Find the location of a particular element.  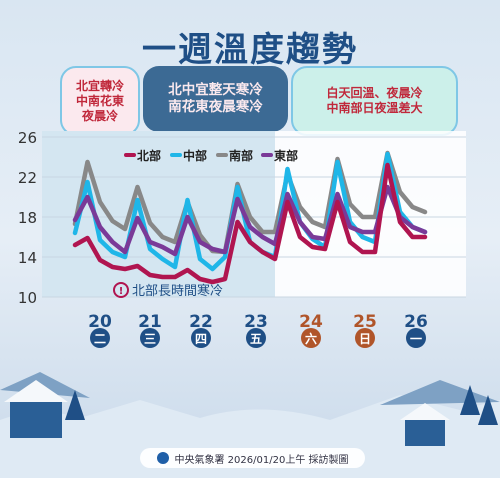

house-right is located at coordinates (425, 432).